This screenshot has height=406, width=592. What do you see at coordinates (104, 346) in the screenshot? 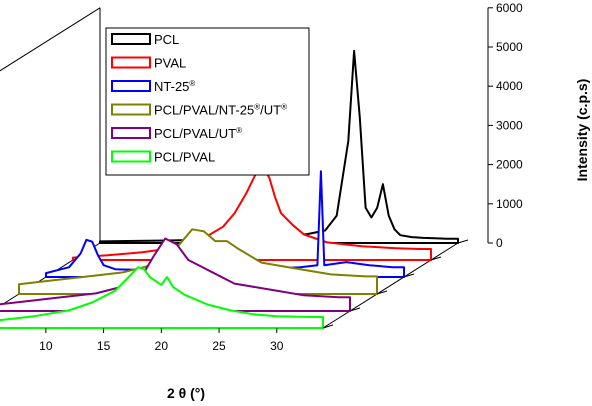
I see `x-tick-label-2: 15` at bounding box center [104, 346].